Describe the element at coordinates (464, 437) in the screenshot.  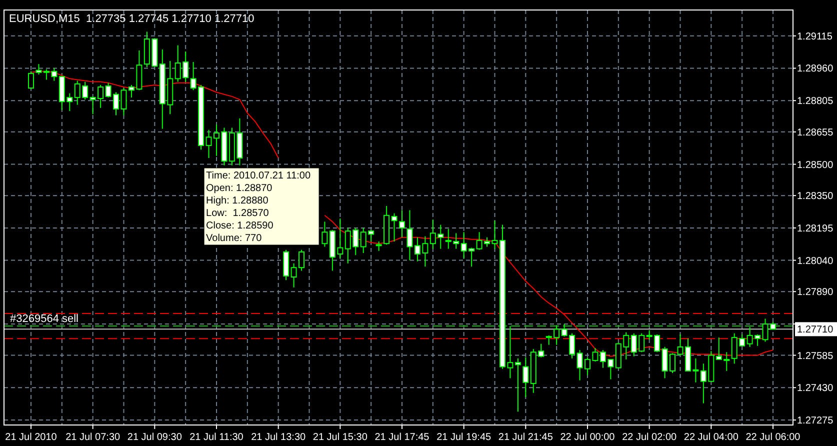
I see `x-tick-label: 21 Jul 19:45` at that location.